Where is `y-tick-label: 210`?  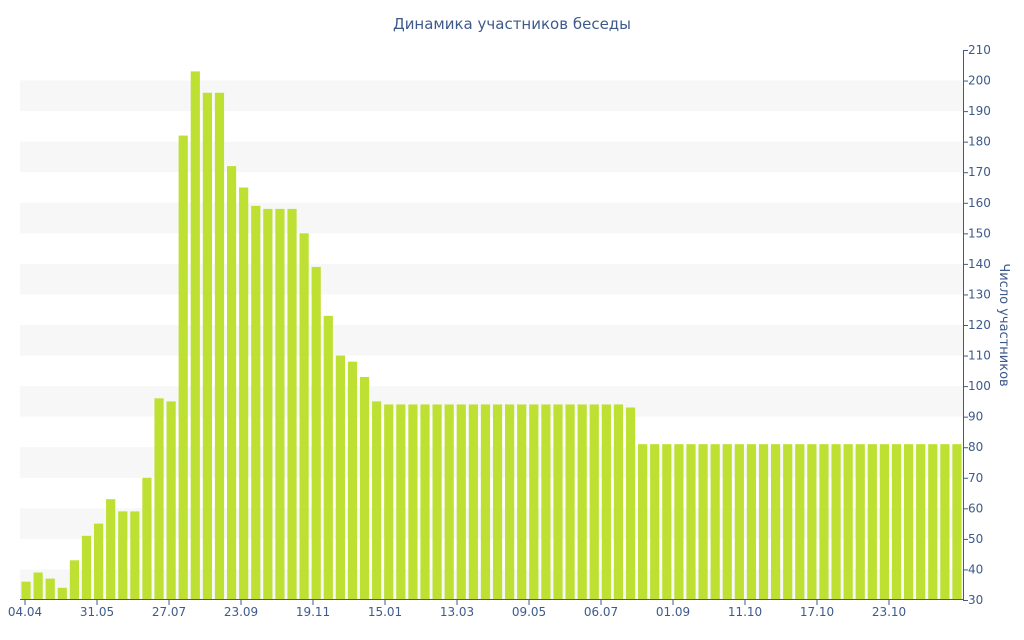
y-tick-label: 210 is located at coordinates (979, 50).